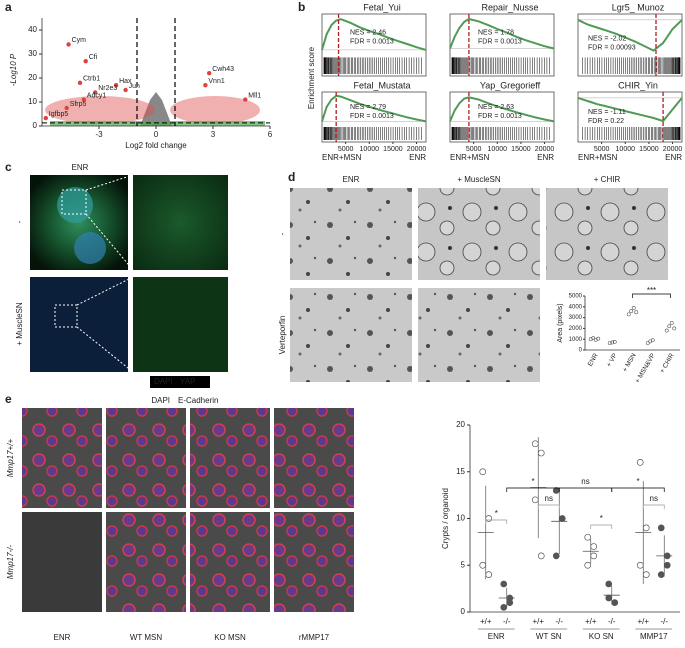 Image resolution: width=685 pixels, height=648 pixels. I want to click on panel-letter: e, so click(8, 399).